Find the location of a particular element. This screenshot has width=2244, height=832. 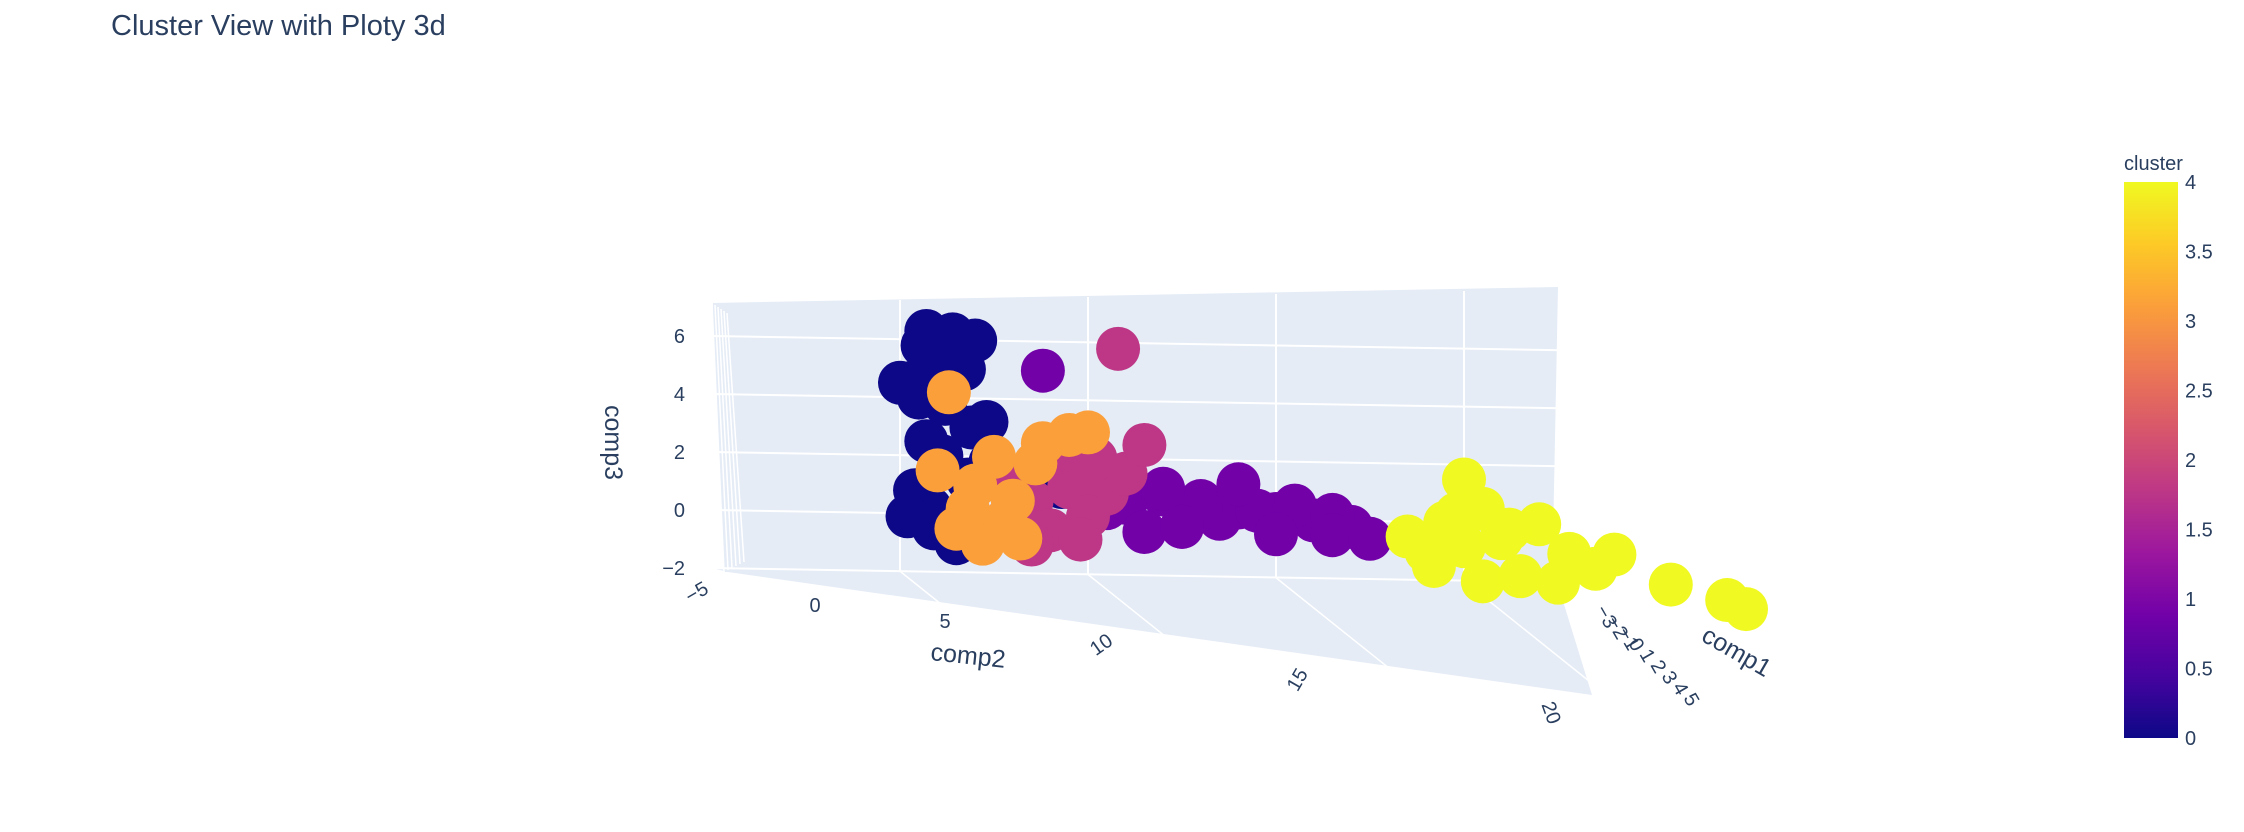

colorbar-tick-label: 0.5 is located at coordinates (2199, 670).